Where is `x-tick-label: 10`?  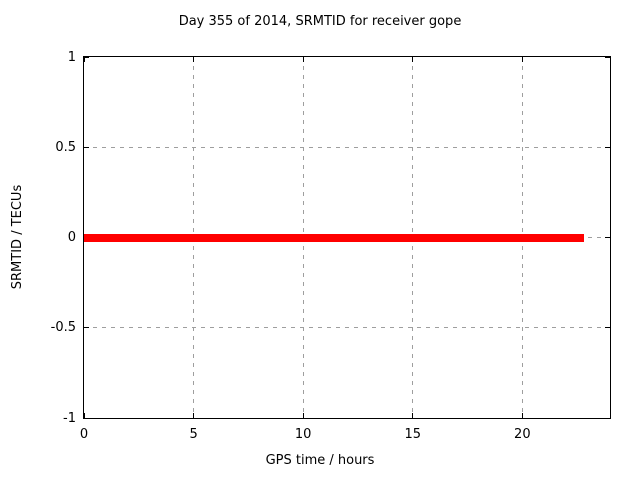
x-tick-label: 10 is located at coordinates (303, 434).